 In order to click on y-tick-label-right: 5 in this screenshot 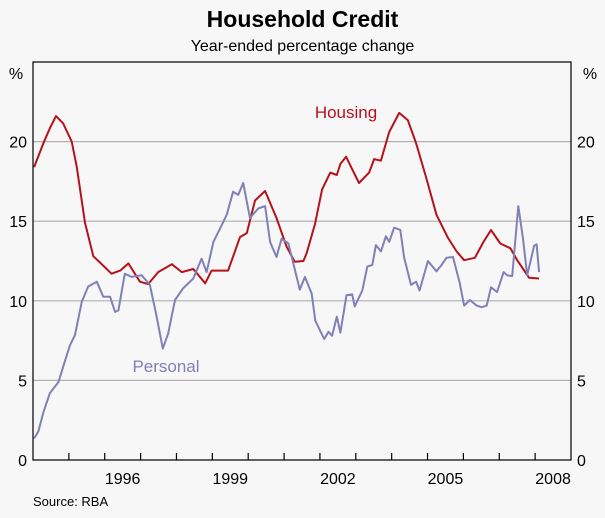, I will do `click(581, 381)`.